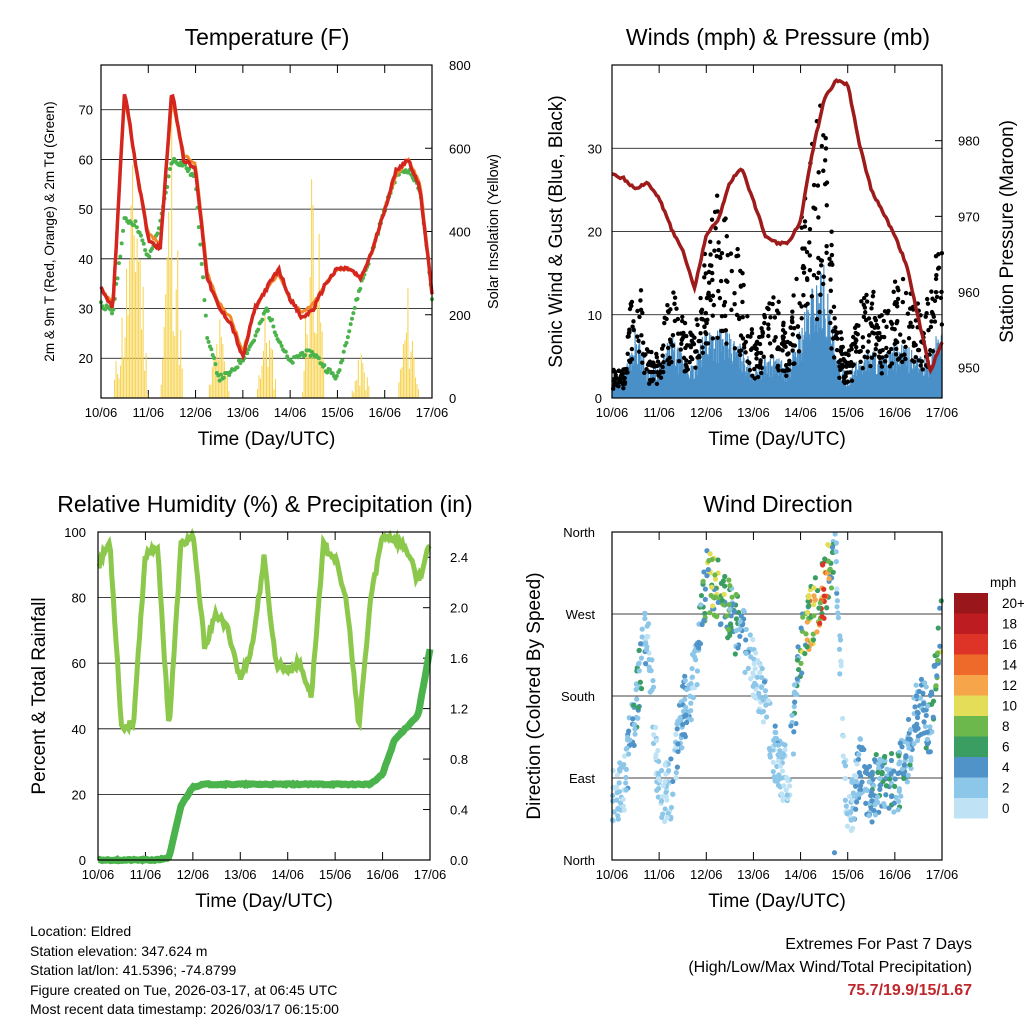  What do you see at coordinates (264, 631) in the screenshot?
I see `rh-line` at bounding box center [264, 631].